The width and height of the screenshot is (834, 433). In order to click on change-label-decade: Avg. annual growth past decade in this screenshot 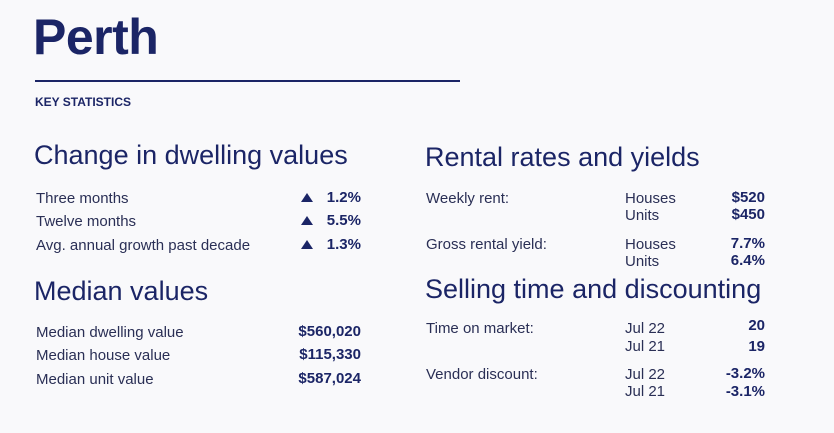, I will do `click(143, 245)`.